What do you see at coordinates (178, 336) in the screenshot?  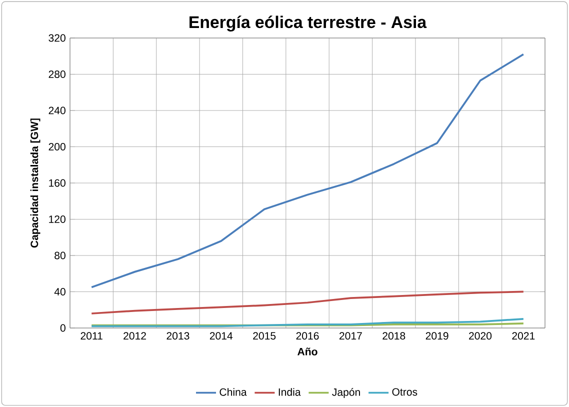 I see `x-tick-label: 2013` at bounding box center [178, 336].